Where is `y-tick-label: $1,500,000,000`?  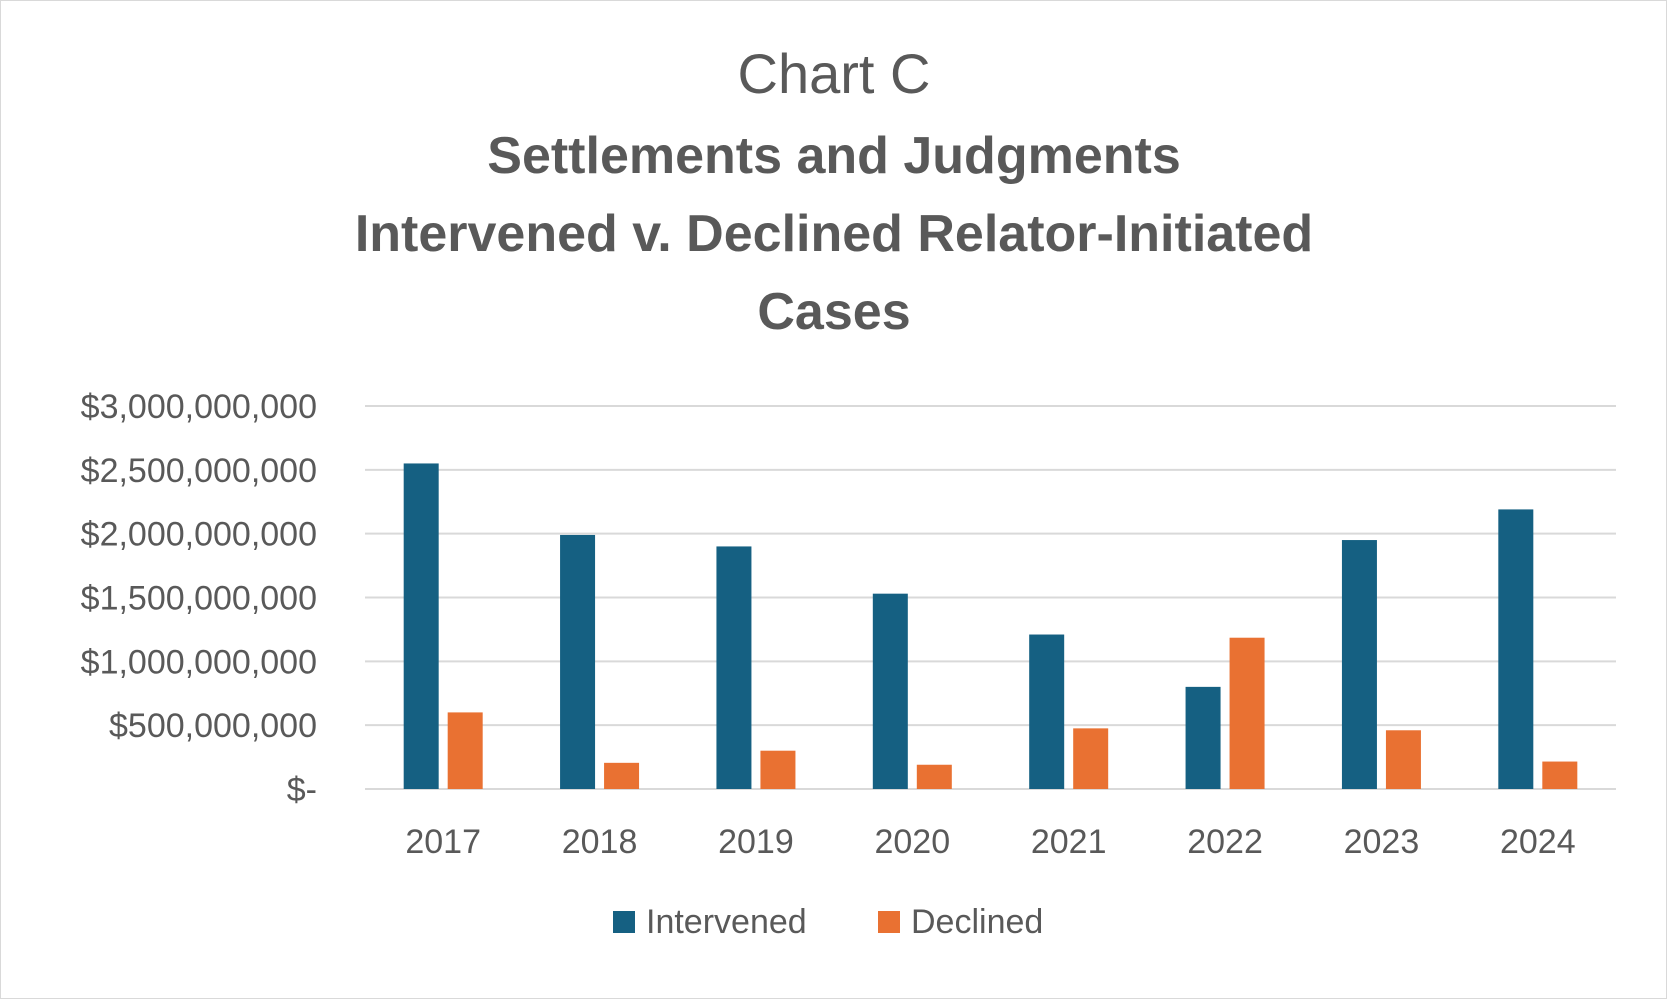
y-tick-label: $1,500,000,000 is located at coordinates (199, 599).